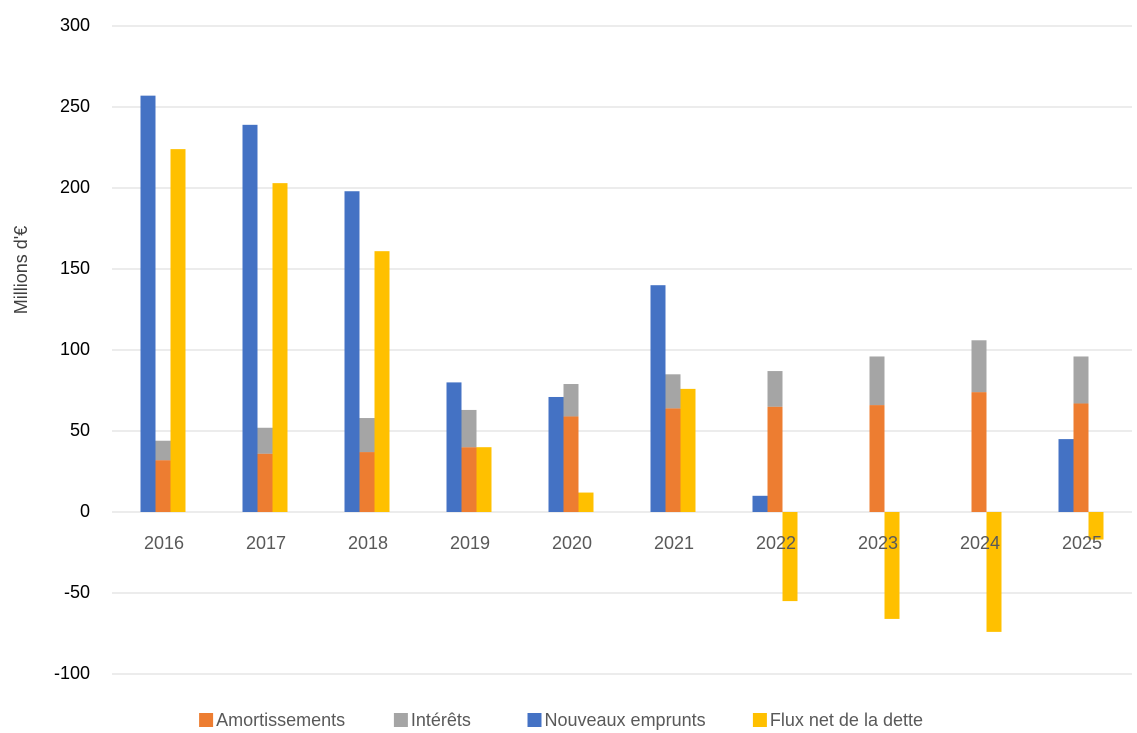 This screenshot has width=1137, height=733. Describe the element at coordinates (72, 673) in the screenshot. I see `y-tick-label: -100` at that location.